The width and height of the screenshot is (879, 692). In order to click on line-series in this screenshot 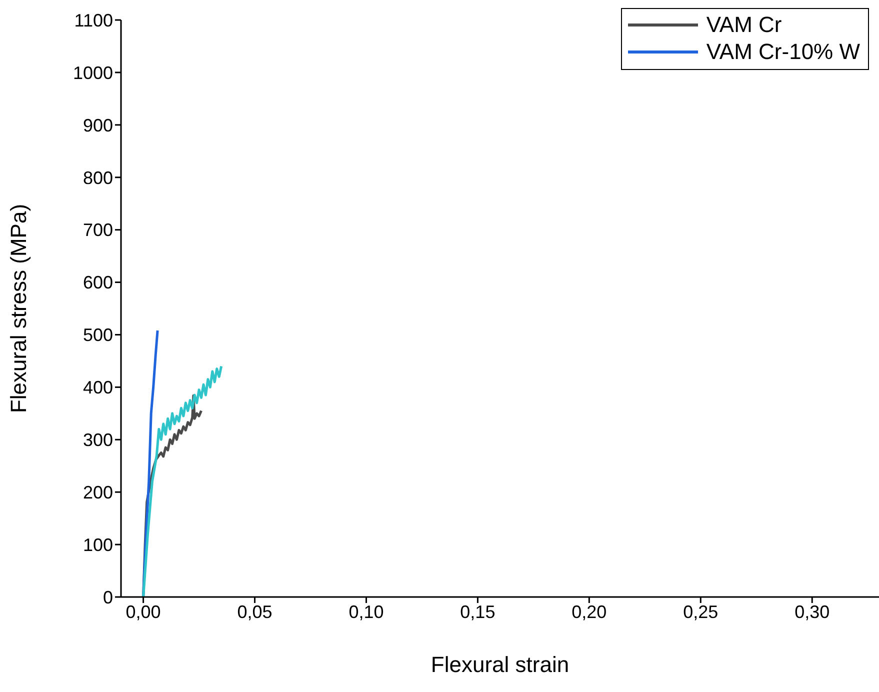, I will do `click(182, 480)`.